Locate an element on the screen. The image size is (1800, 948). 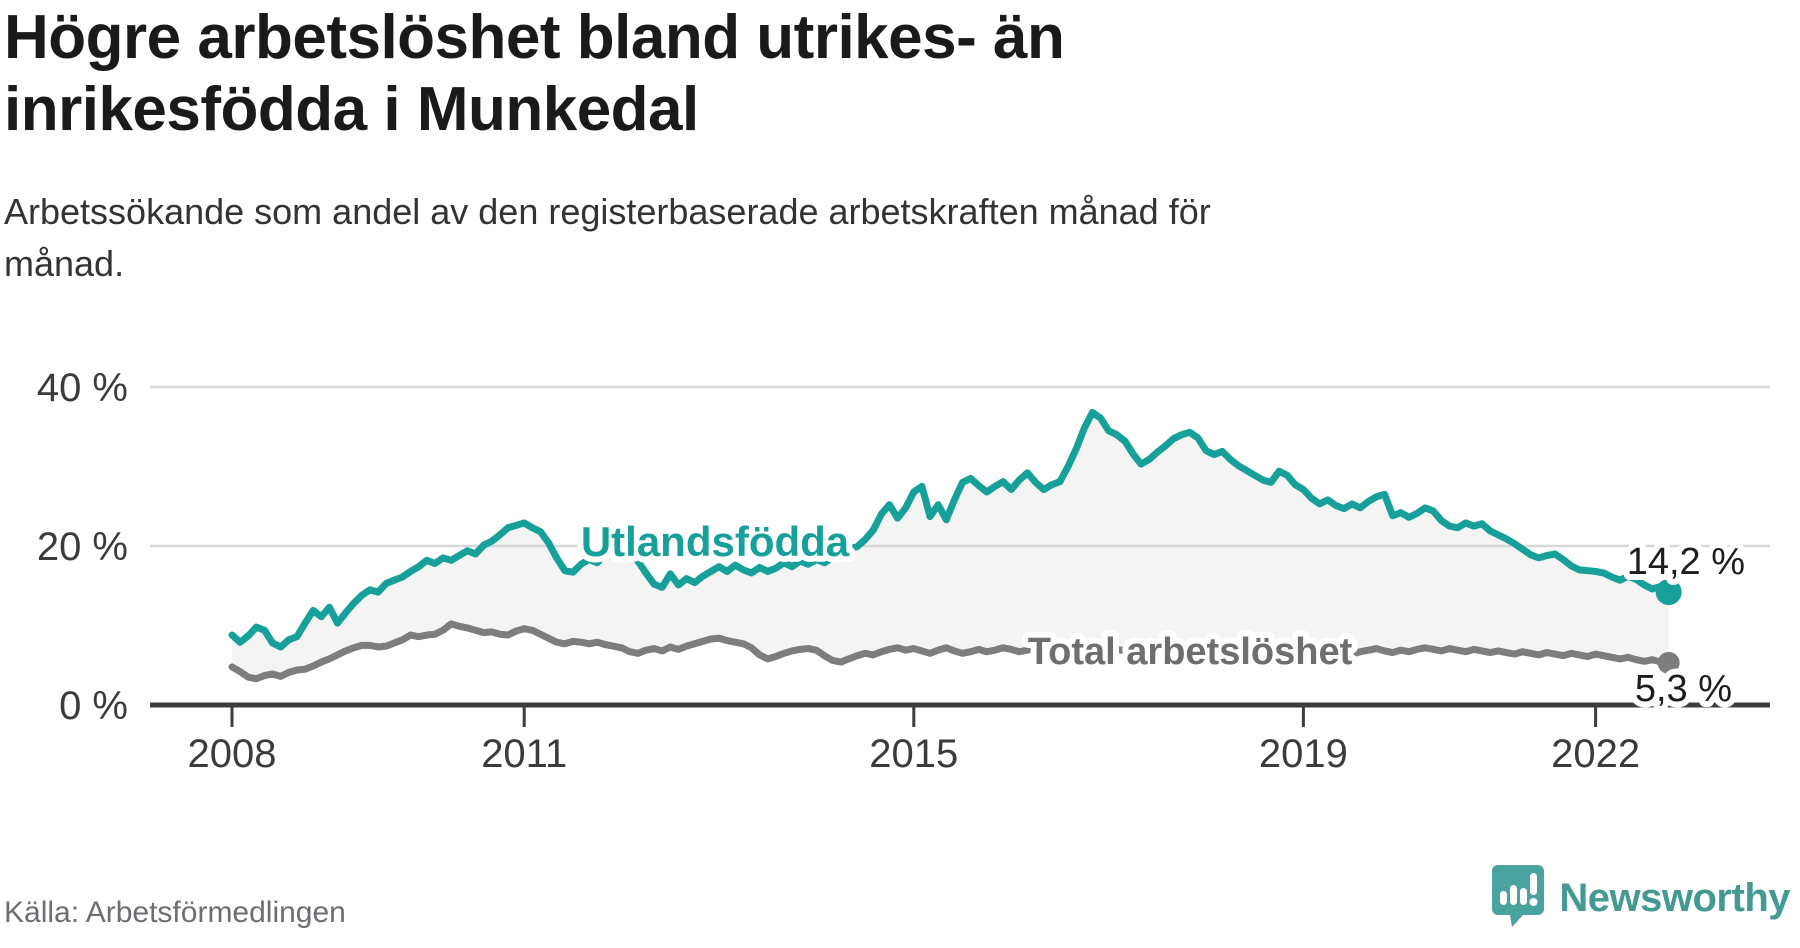
x-axis-label-2008: 2008 is located at coordinates (232, 754).